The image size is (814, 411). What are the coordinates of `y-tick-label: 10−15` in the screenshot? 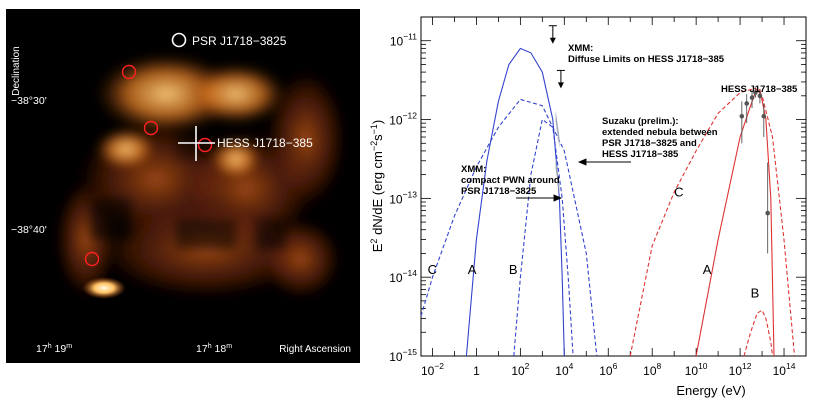 It's located at (403, 355).